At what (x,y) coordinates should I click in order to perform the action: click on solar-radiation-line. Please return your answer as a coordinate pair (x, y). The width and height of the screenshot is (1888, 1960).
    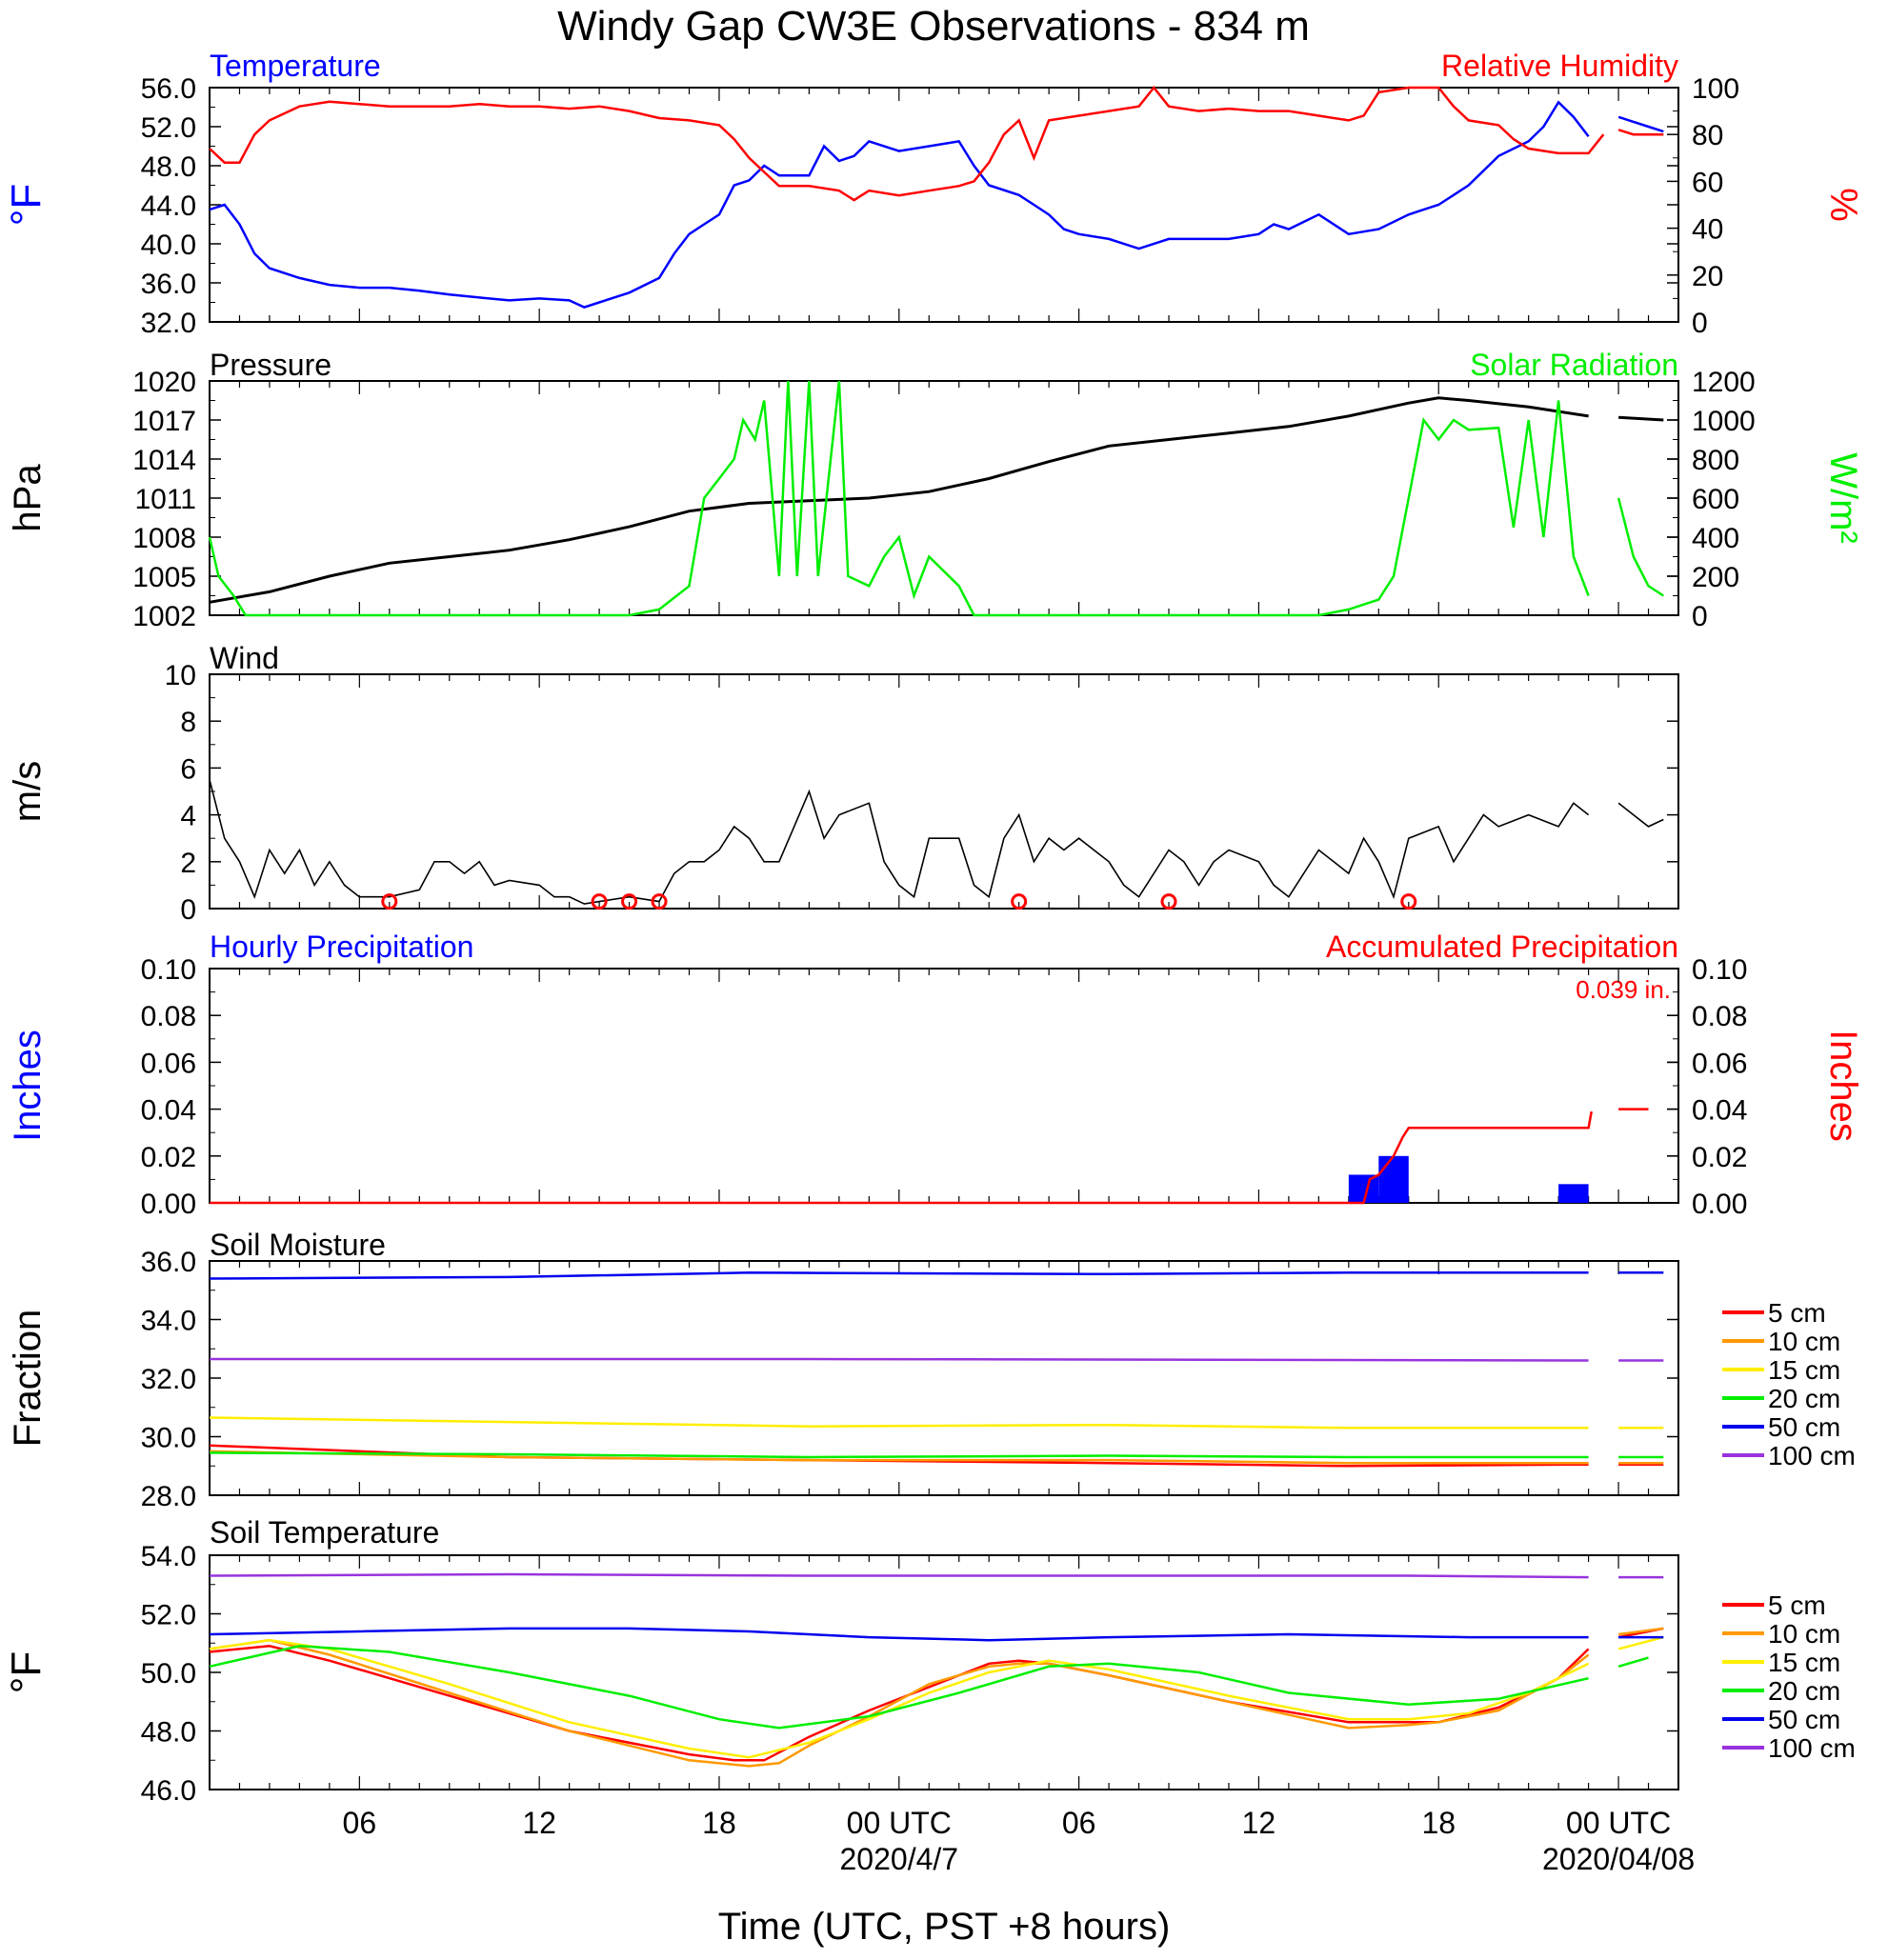
    Looking at the image, I should click on (936, 499).